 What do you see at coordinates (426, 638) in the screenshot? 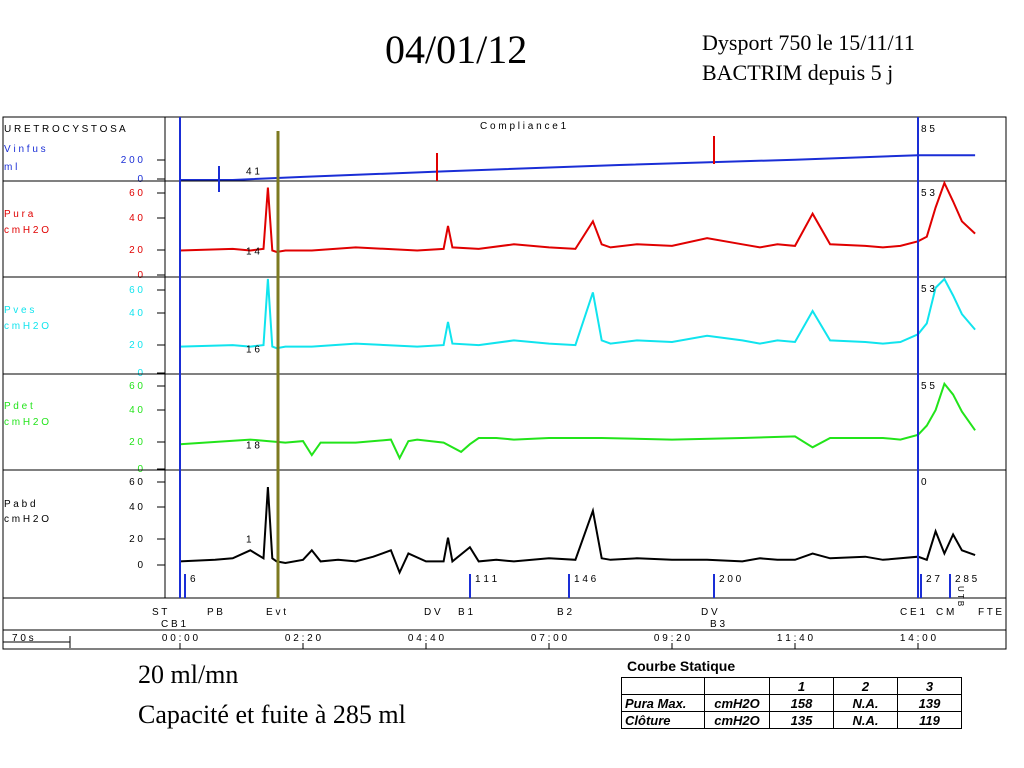
I see `time-tick-label: 0 4 : 4 0` at bounding box center [426, 638].